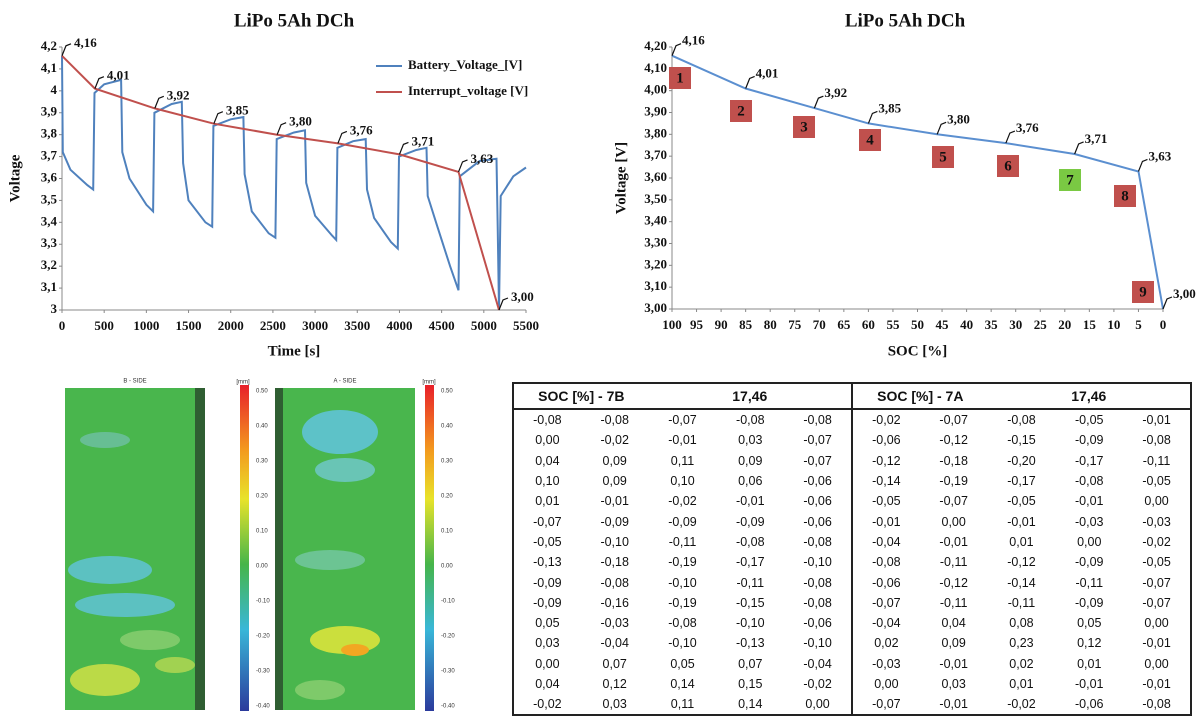  What do you see at coordinates (118, 75) in the screenshot?
I see `data-label: 4,01` at bounding box center [118, 75].